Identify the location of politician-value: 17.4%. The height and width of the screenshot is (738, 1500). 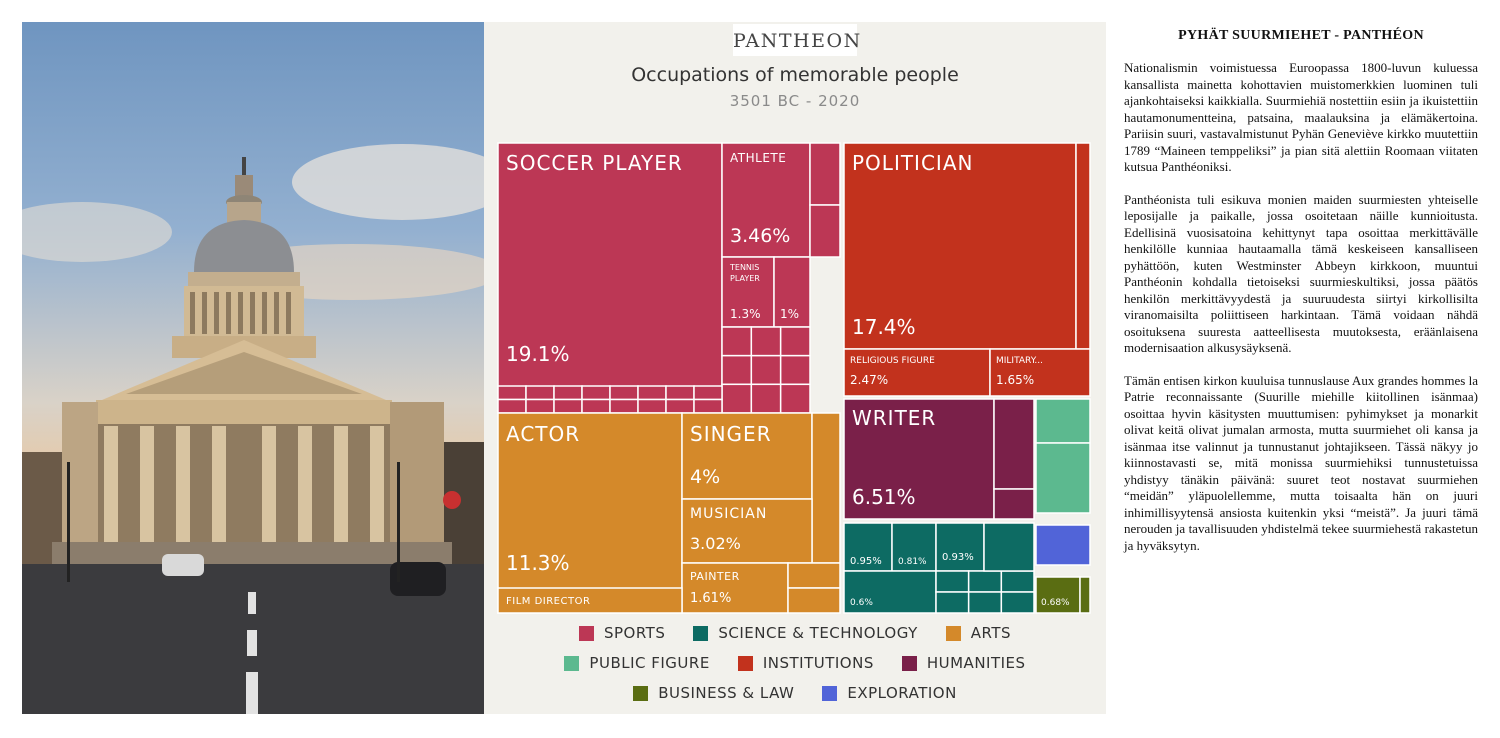
(884, 327).